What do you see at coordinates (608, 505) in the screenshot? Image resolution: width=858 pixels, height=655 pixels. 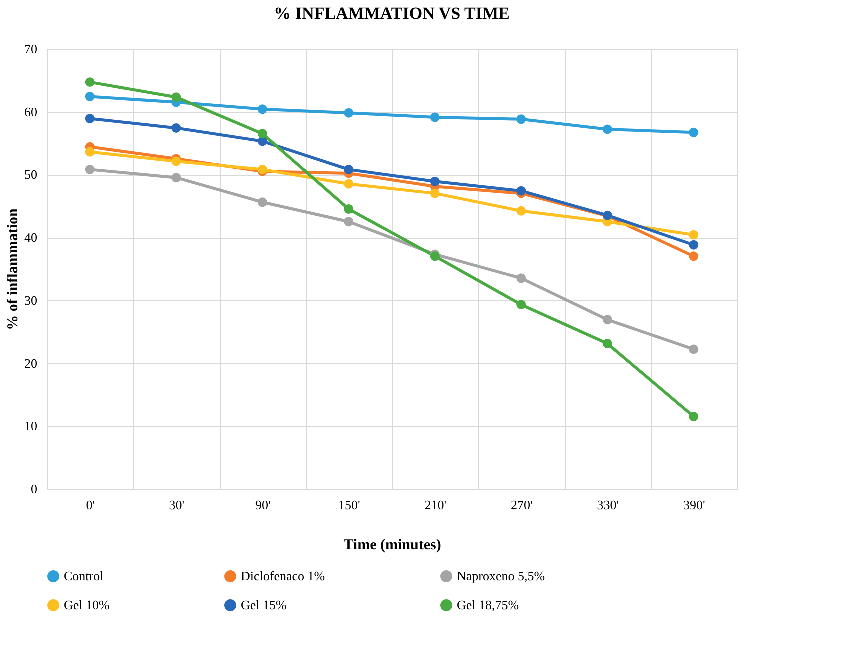 I see `x-tick-label: 330'` at bounding box center [608, 505].